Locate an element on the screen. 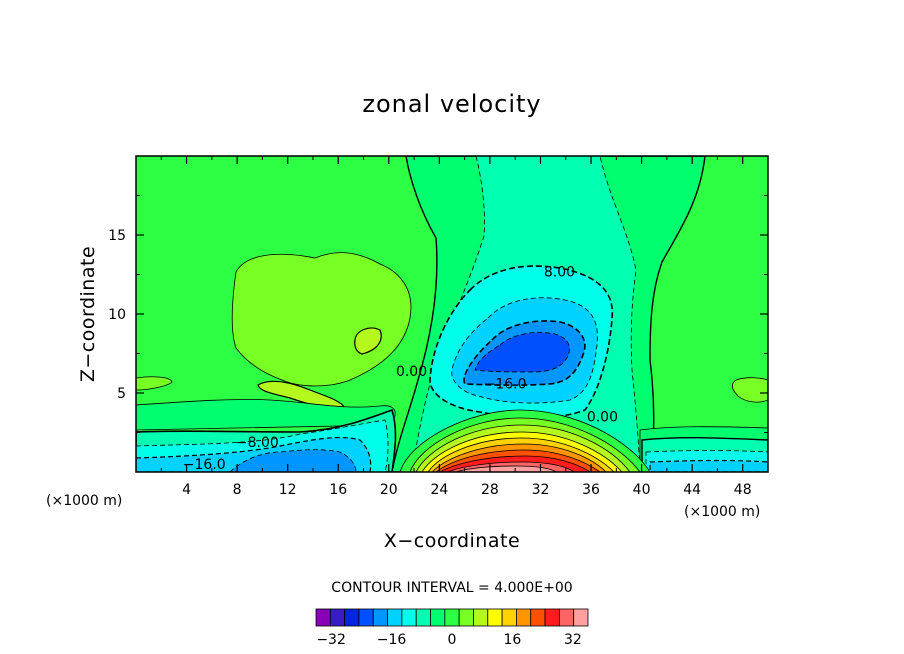  region-right-left-edge-blob is located at coordinates (154, 383).